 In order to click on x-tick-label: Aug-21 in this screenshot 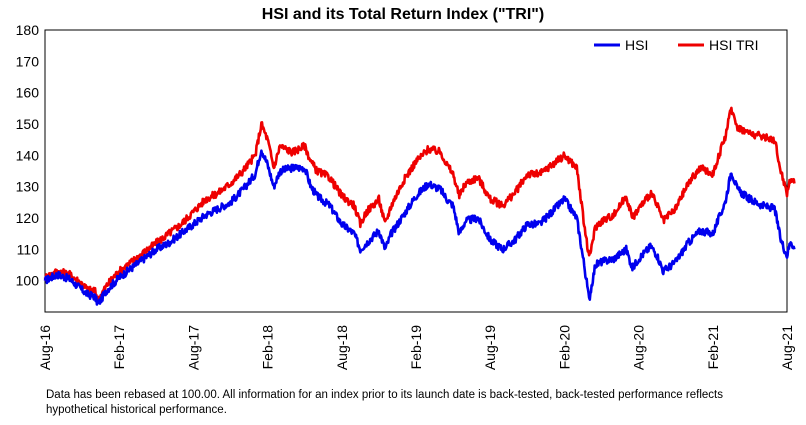, I will do `click(787, 347)`.